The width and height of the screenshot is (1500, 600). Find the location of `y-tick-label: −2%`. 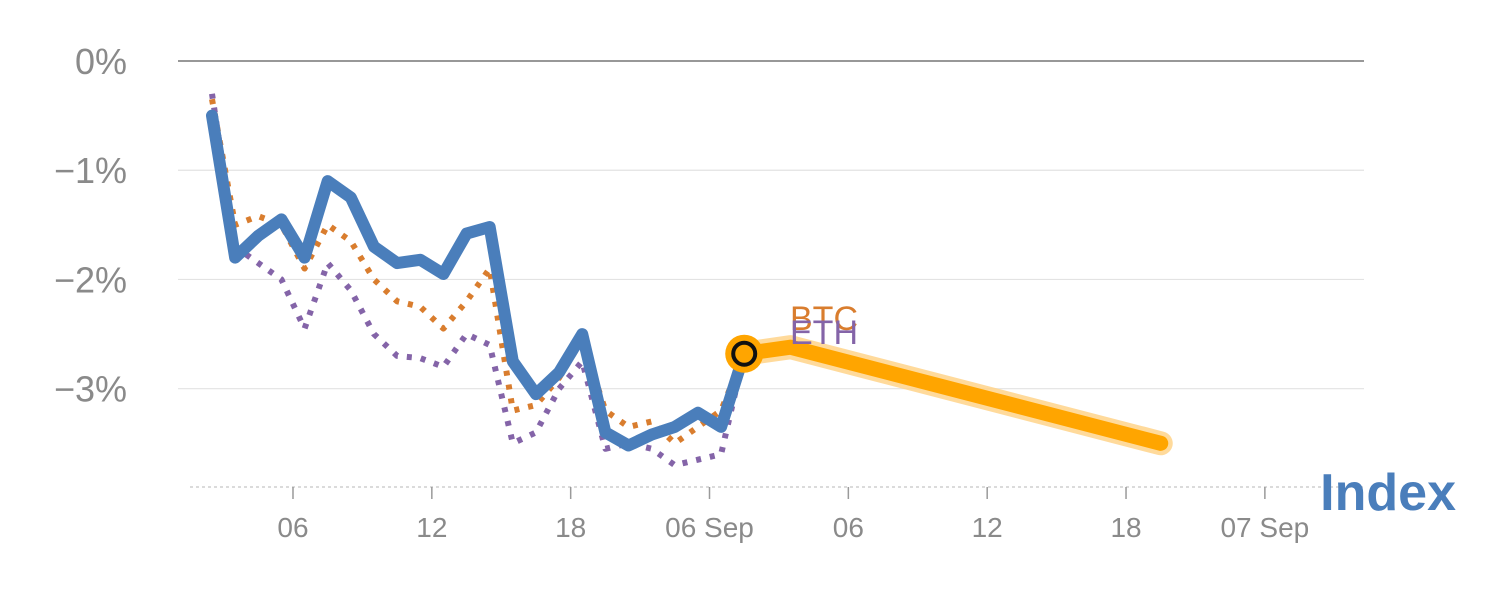

y-tick-label: −2% is located at coordinates (90, 279).